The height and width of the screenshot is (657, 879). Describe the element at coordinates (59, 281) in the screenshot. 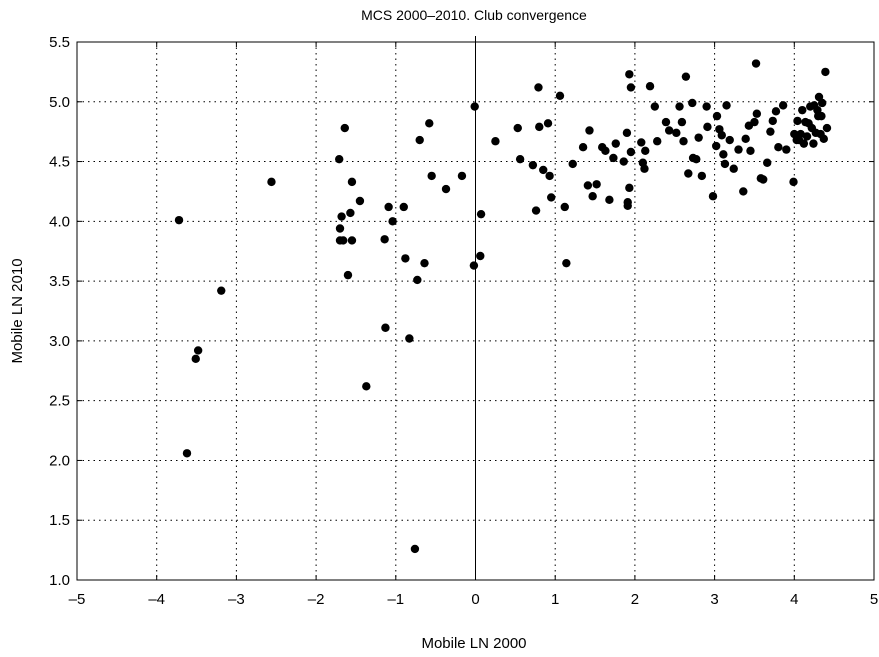

I see `y-tick-label: 3.5` at that location.